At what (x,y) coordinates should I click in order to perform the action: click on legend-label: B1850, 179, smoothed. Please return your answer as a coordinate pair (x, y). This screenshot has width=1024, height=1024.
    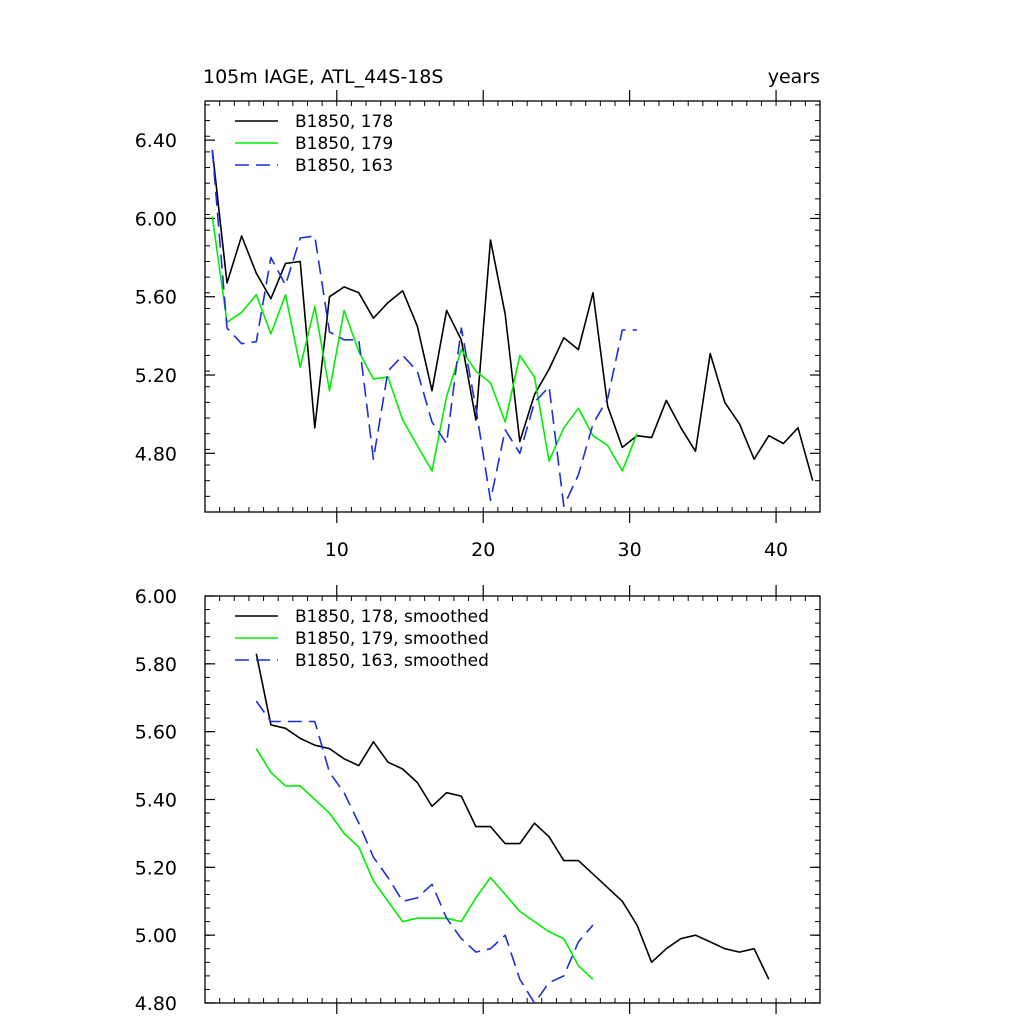
    Looking at the image, I should click on (392, 639).